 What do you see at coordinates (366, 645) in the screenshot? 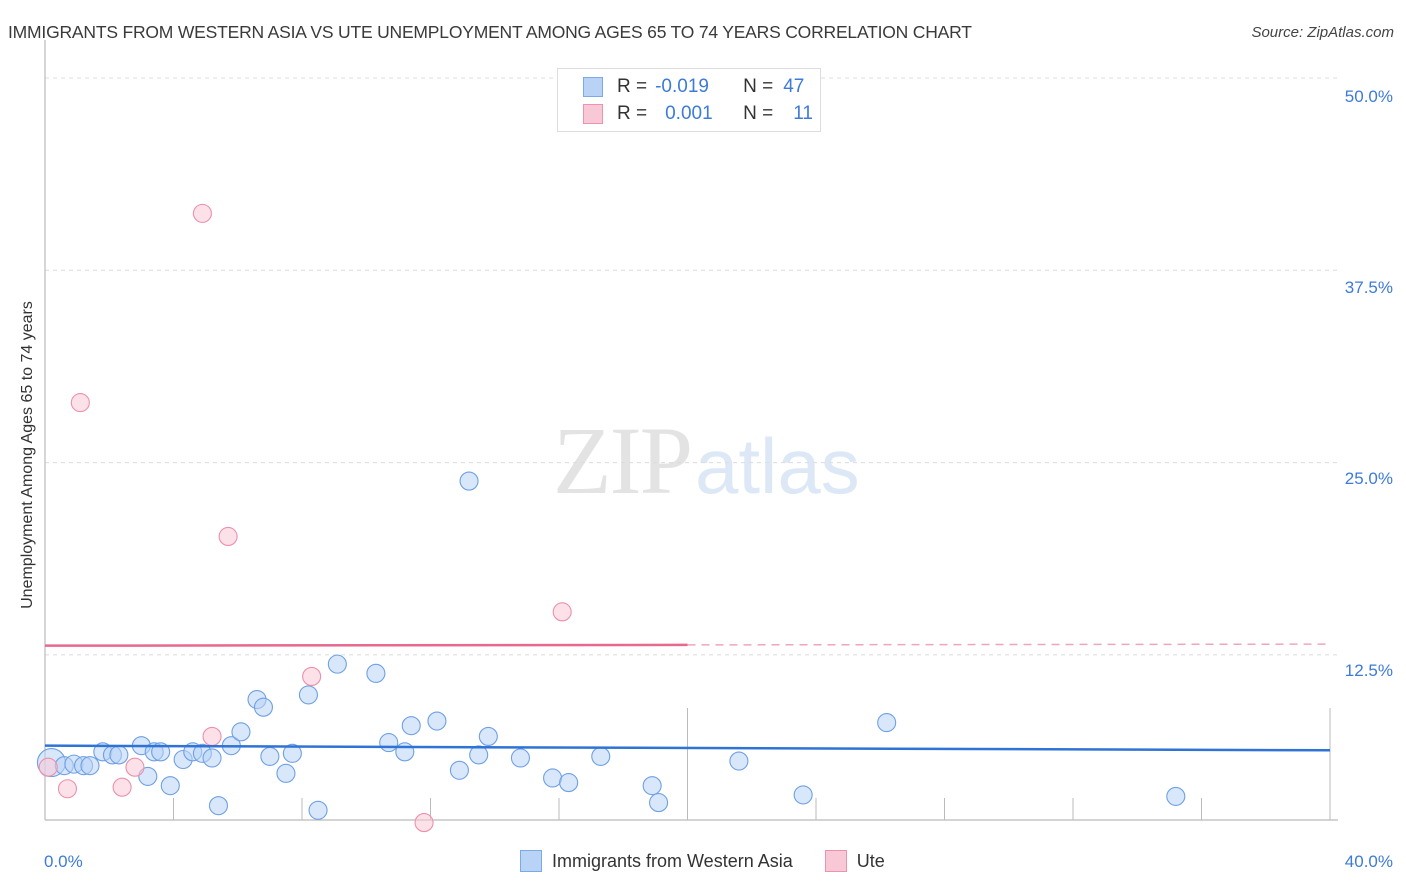
I see `ute-trend-line` at bounding box center [366, 645].